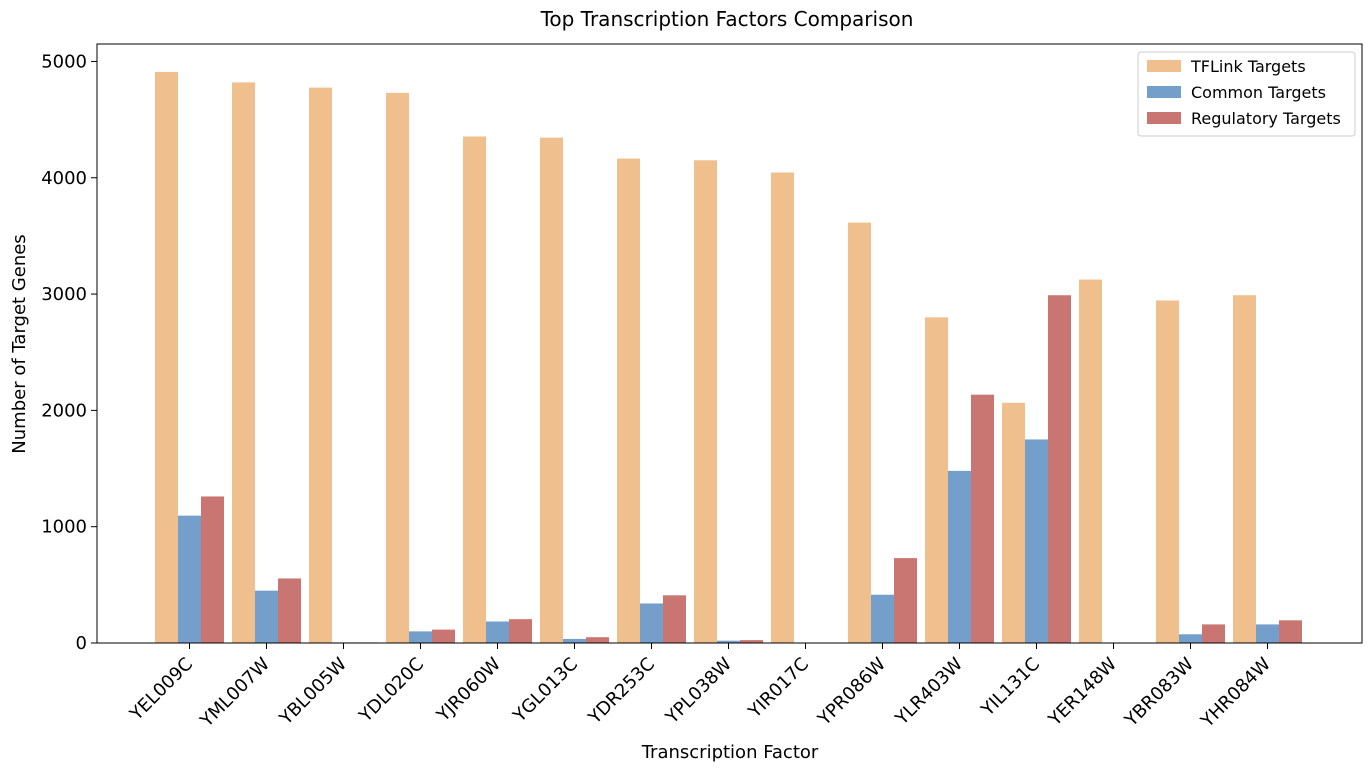 The height and width of the screenshot is (772, 1372). What do you see at coordinates (81, 643) in the screenshot?
I see `y-tick-label: 0` at bounding box center [81, 643].